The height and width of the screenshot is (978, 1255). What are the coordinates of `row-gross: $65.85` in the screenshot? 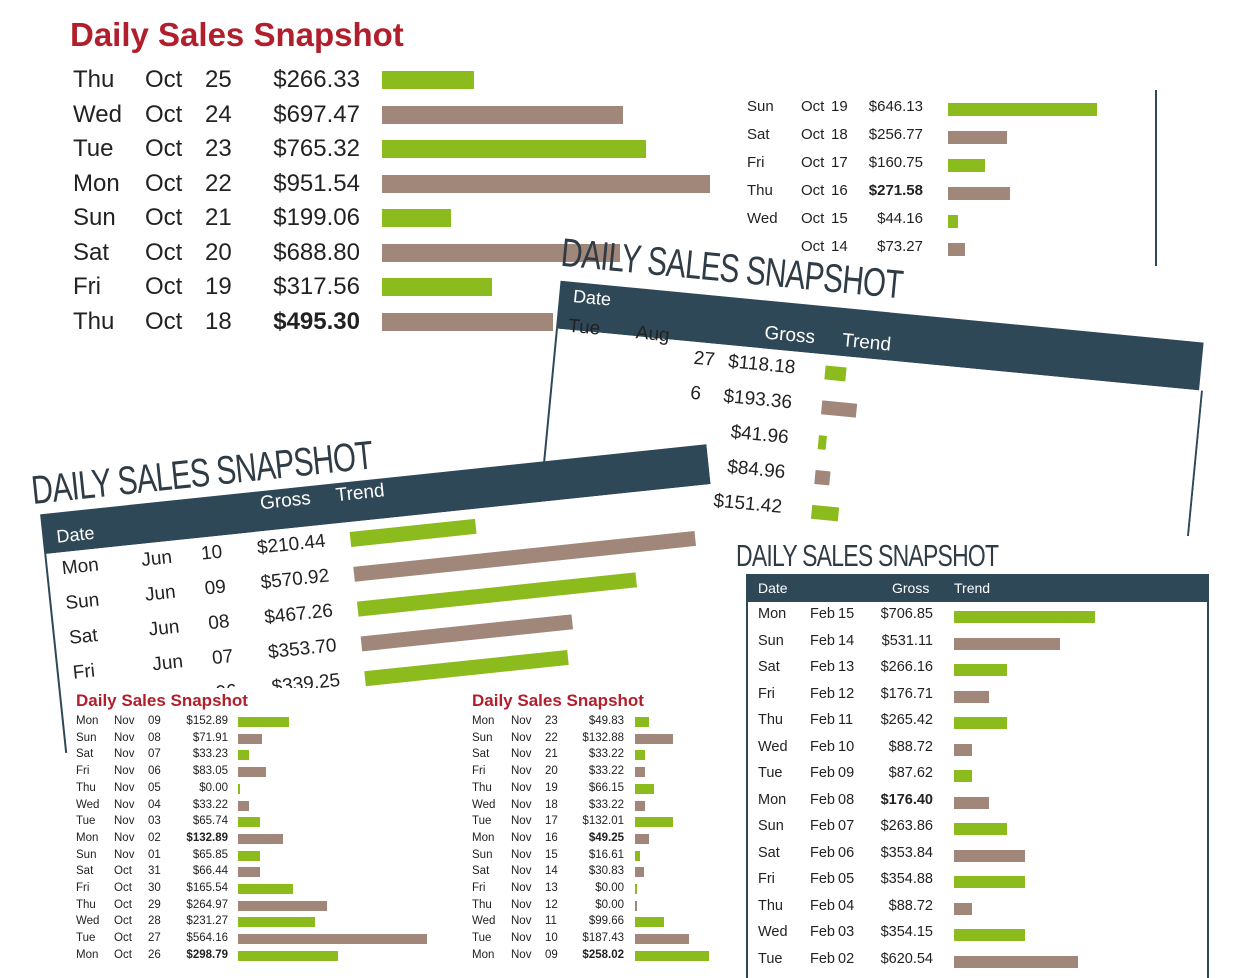 It's located at (210, 854).